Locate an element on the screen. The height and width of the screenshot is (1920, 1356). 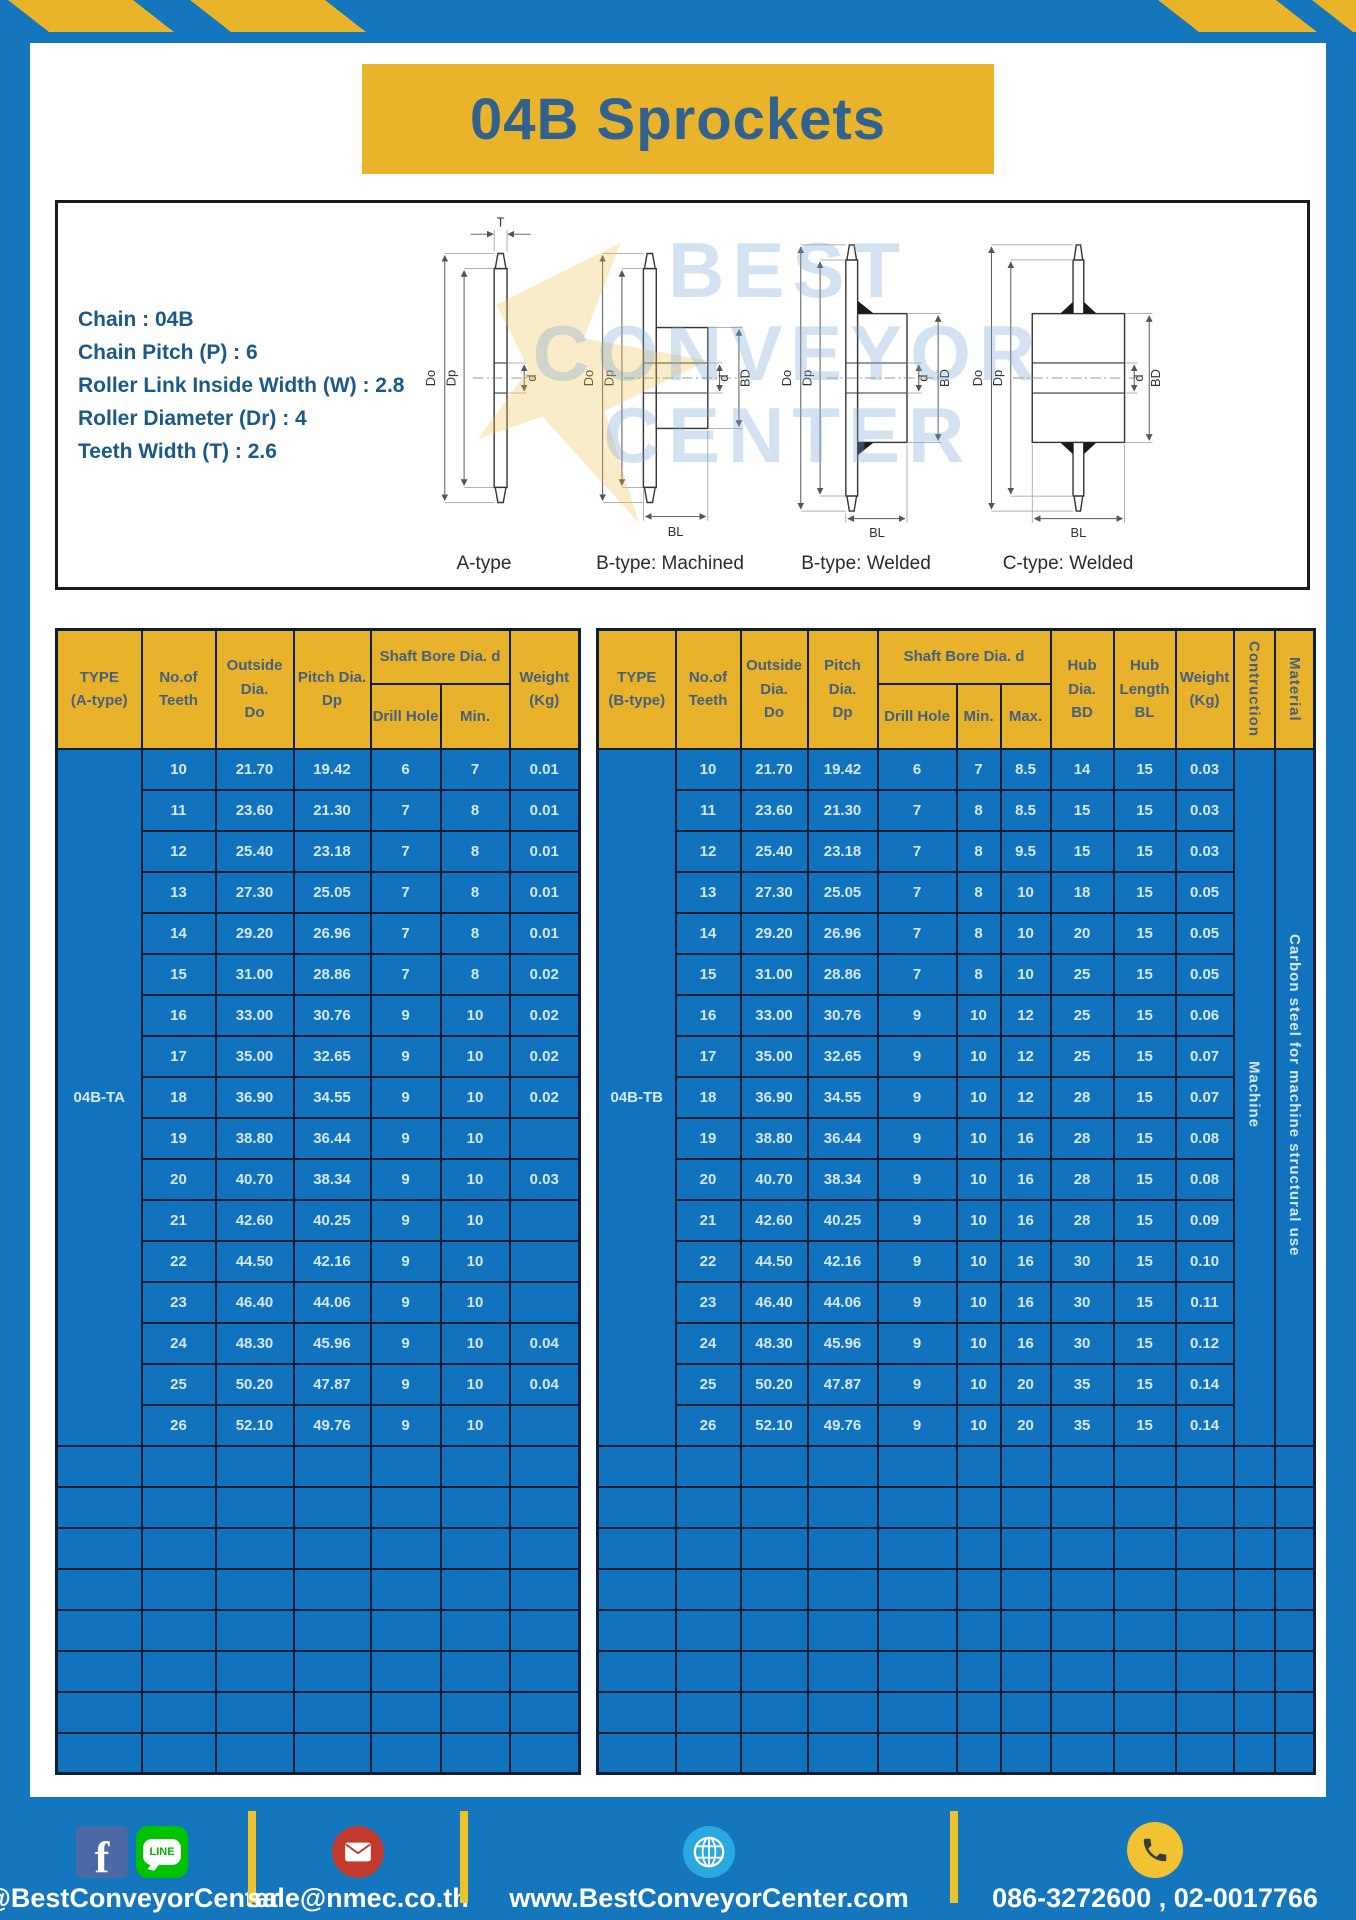
data-cell: 49.76 is located at coordinates (842, 1425).